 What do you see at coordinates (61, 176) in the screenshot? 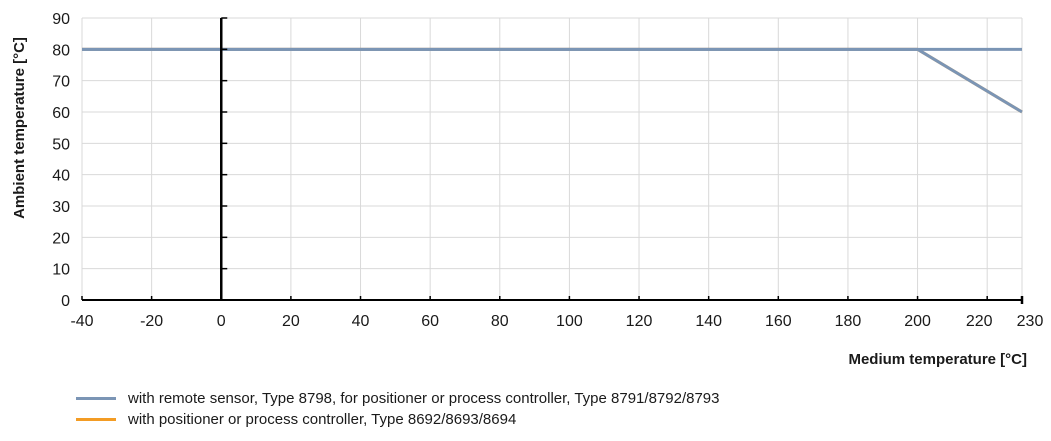
I see `y-tick-label: 40` at bounding box center [61, 176].